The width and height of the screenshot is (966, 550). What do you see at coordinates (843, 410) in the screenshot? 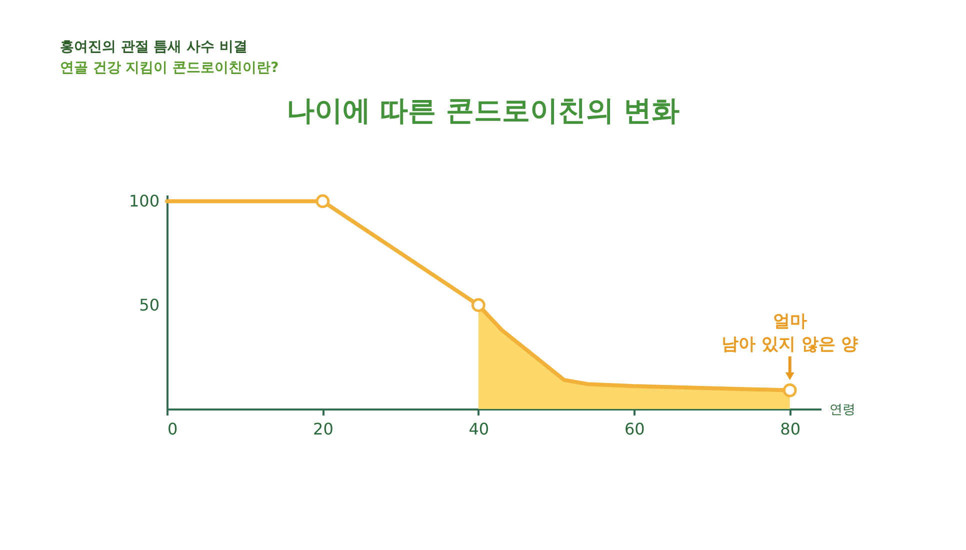
I see `x-axis-title: 연령` at bounding box center [843, 410].